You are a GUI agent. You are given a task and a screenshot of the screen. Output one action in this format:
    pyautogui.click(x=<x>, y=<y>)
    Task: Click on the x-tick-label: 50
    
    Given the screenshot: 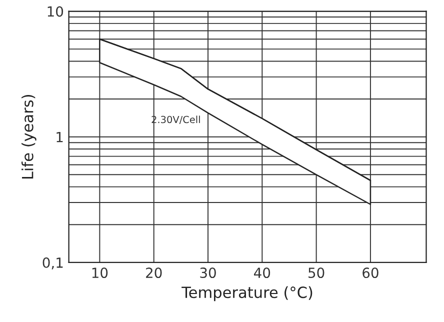 What is the action you would take?
    pyautogui.click(x=316, y=273)
    